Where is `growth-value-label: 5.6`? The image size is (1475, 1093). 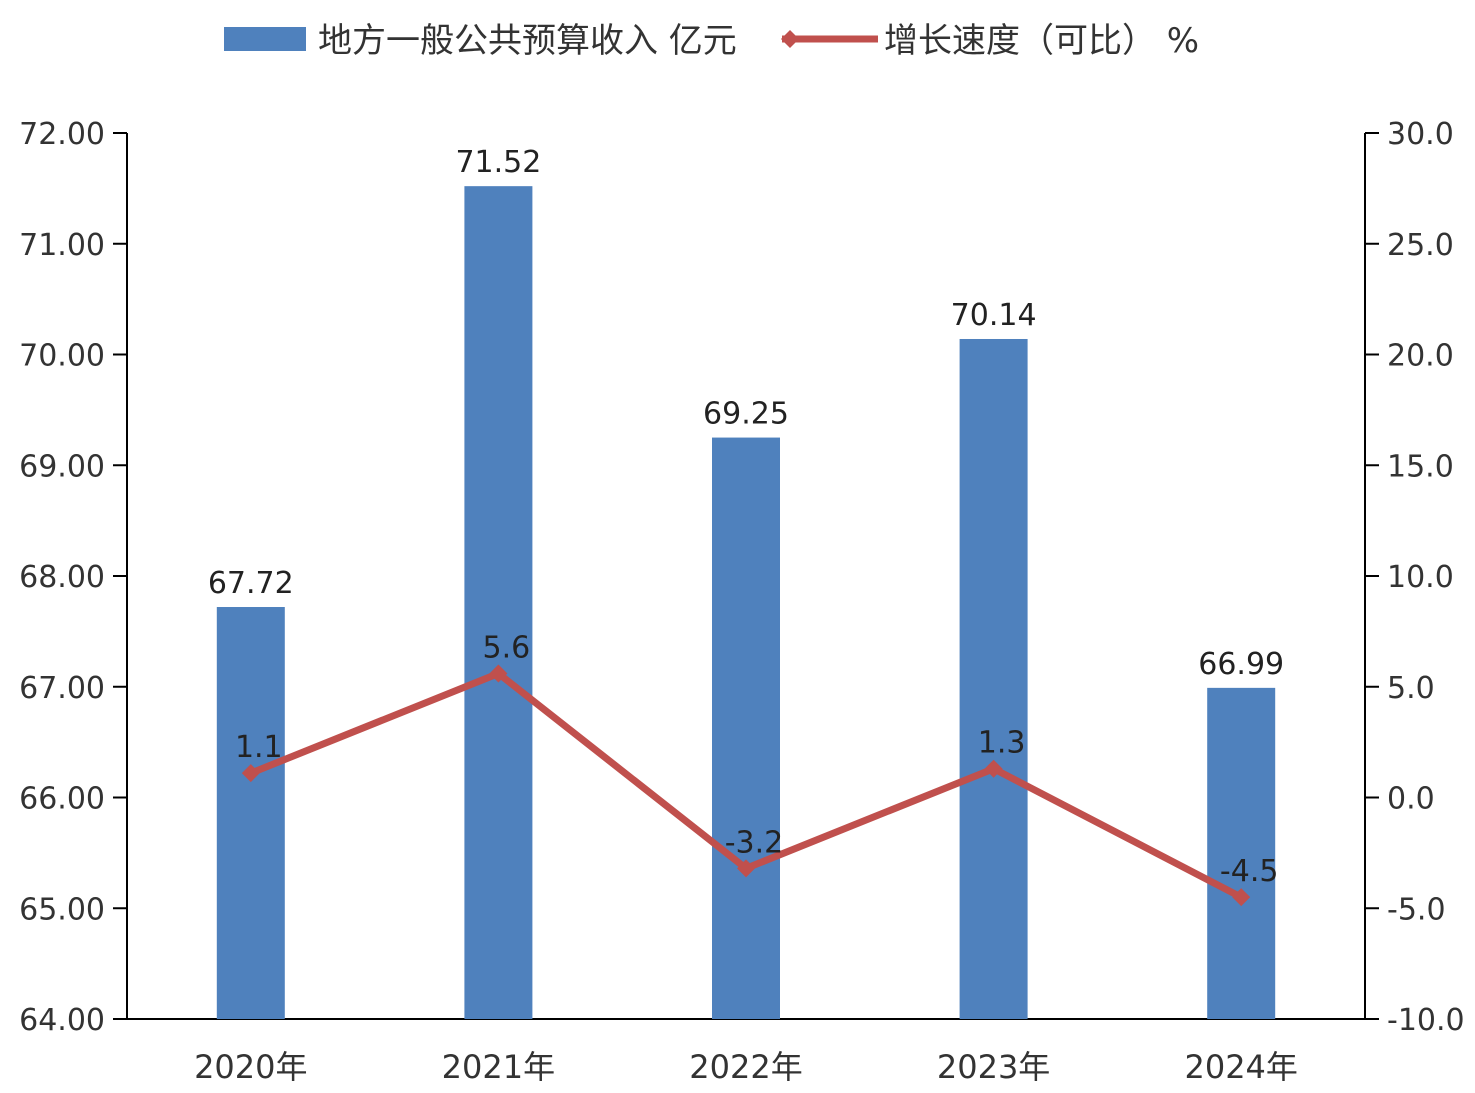
growth-value-label: 5.6 is located at coordinates (507, 647).